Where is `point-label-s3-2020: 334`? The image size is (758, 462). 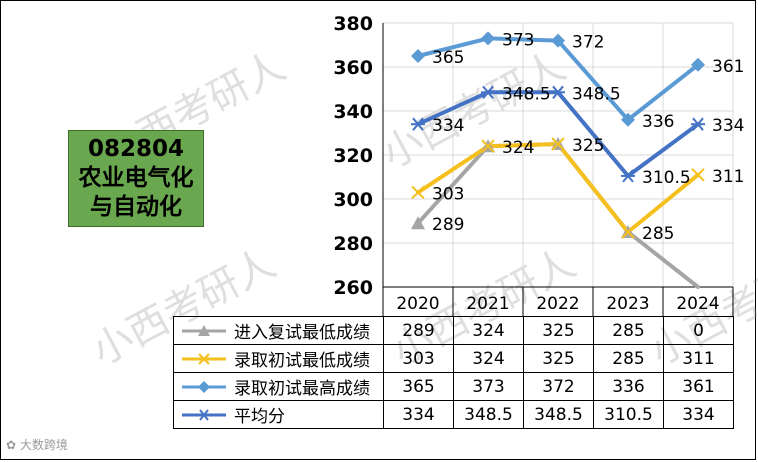 point-label-s3-2020: 334 is located at coordinates (448, 126).